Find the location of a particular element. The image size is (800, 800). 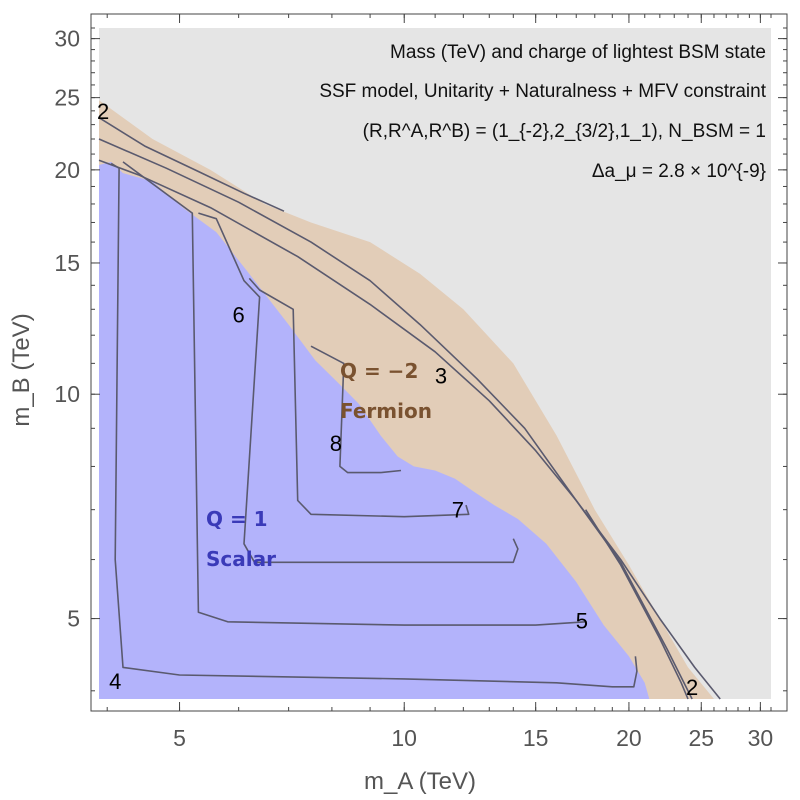

y-axis-label: m_B (TeV) is located at coordinates (21, 369).